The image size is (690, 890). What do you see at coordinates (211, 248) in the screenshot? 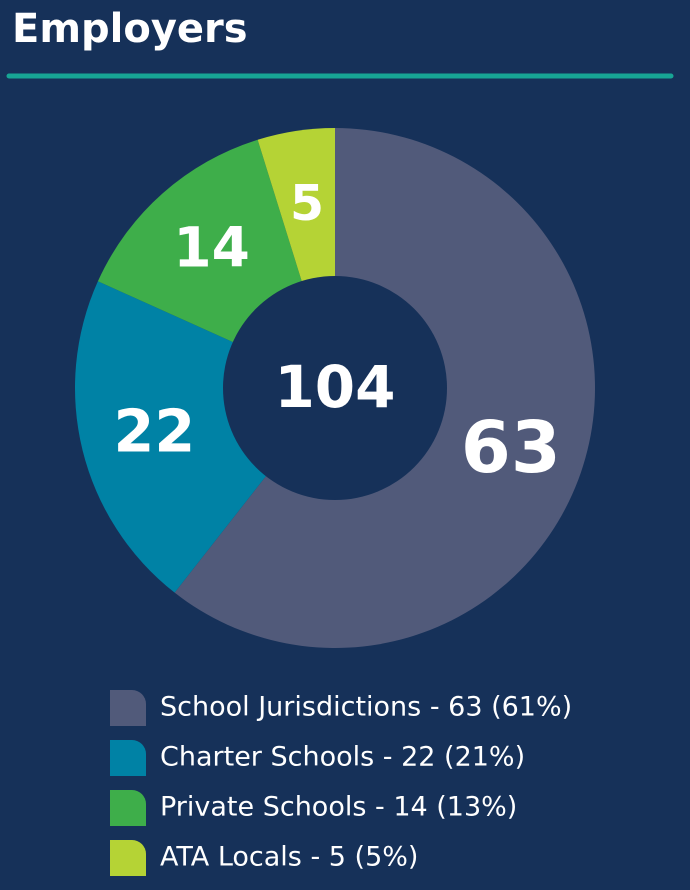
I see `data-label: 14` at bounding box center [211, 248].